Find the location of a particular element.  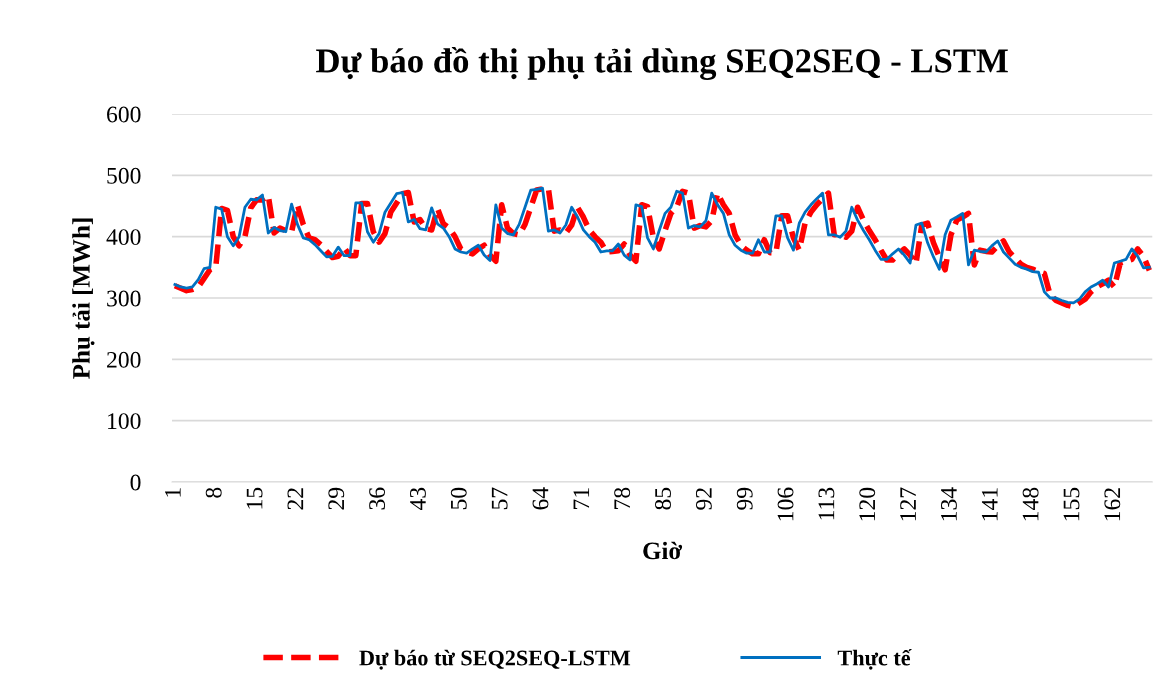

y-tick-label: 500 is located at coordinates (124, 175).